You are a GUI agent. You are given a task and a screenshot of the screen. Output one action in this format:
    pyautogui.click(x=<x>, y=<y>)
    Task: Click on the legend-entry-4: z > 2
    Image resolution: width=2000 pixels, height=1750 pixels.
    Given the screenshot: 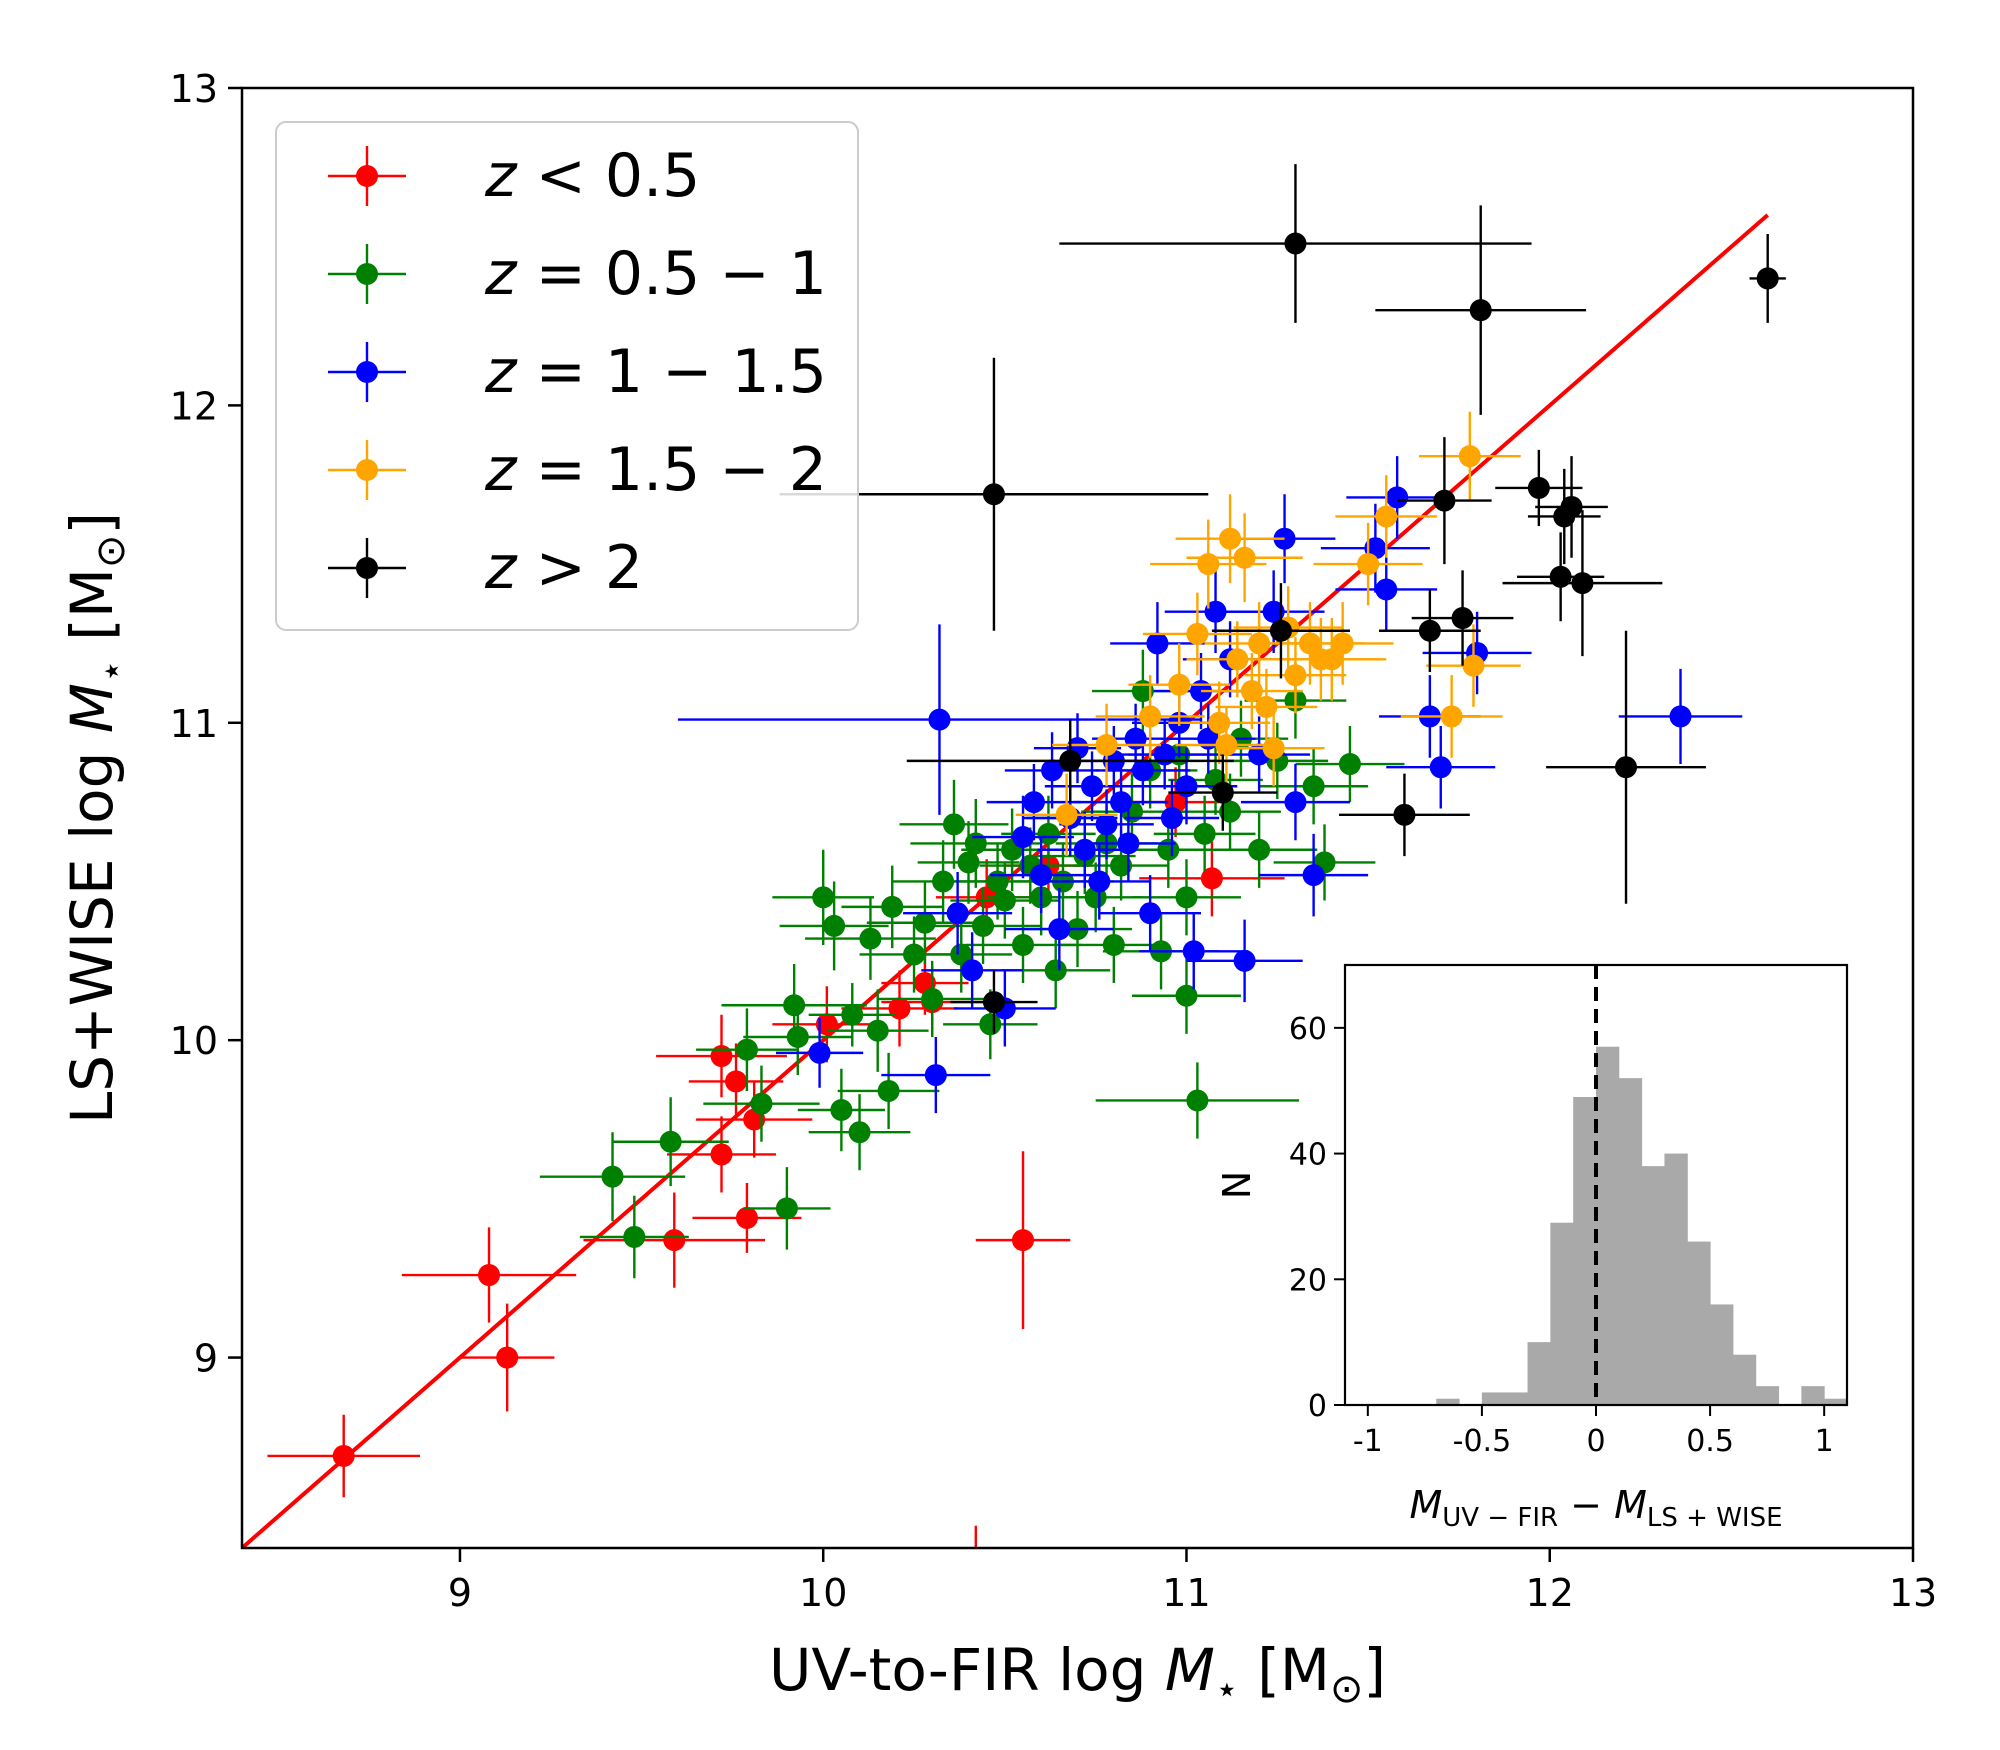 What is the action you would take?
    pyautogui.click(x=485, y=568)
    